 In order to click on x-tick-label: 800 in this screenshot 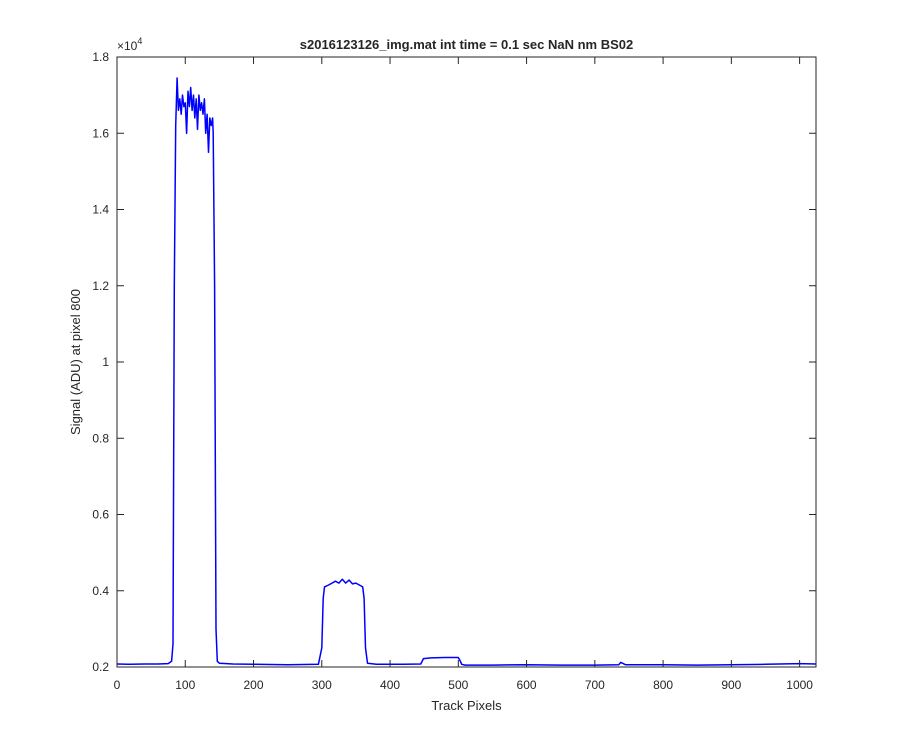, I will do `click(663, 685)`.